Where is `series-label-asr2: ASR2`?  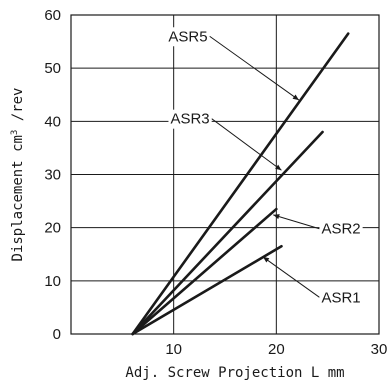 series-label-asr2: ASR2 is located at coordinates (340, 229).